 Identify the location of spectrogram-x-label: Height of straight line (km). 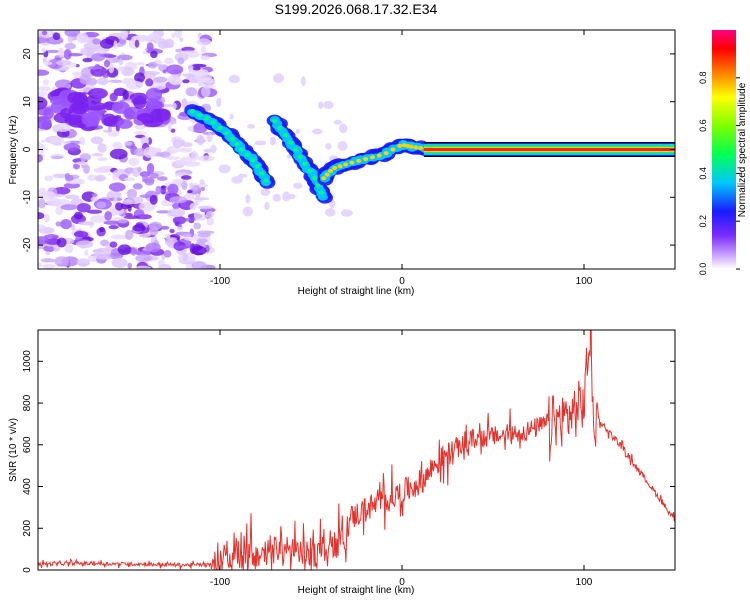
(356, 291).